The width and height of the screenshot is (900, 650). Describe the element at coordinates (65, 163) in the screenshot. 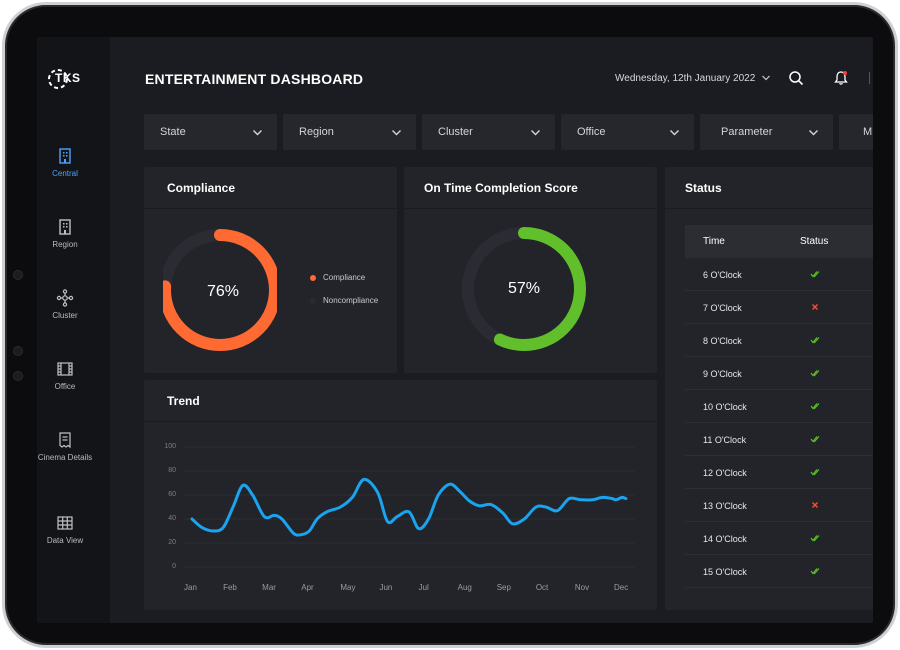

I see `sidebar-item-central: Central` at that location.